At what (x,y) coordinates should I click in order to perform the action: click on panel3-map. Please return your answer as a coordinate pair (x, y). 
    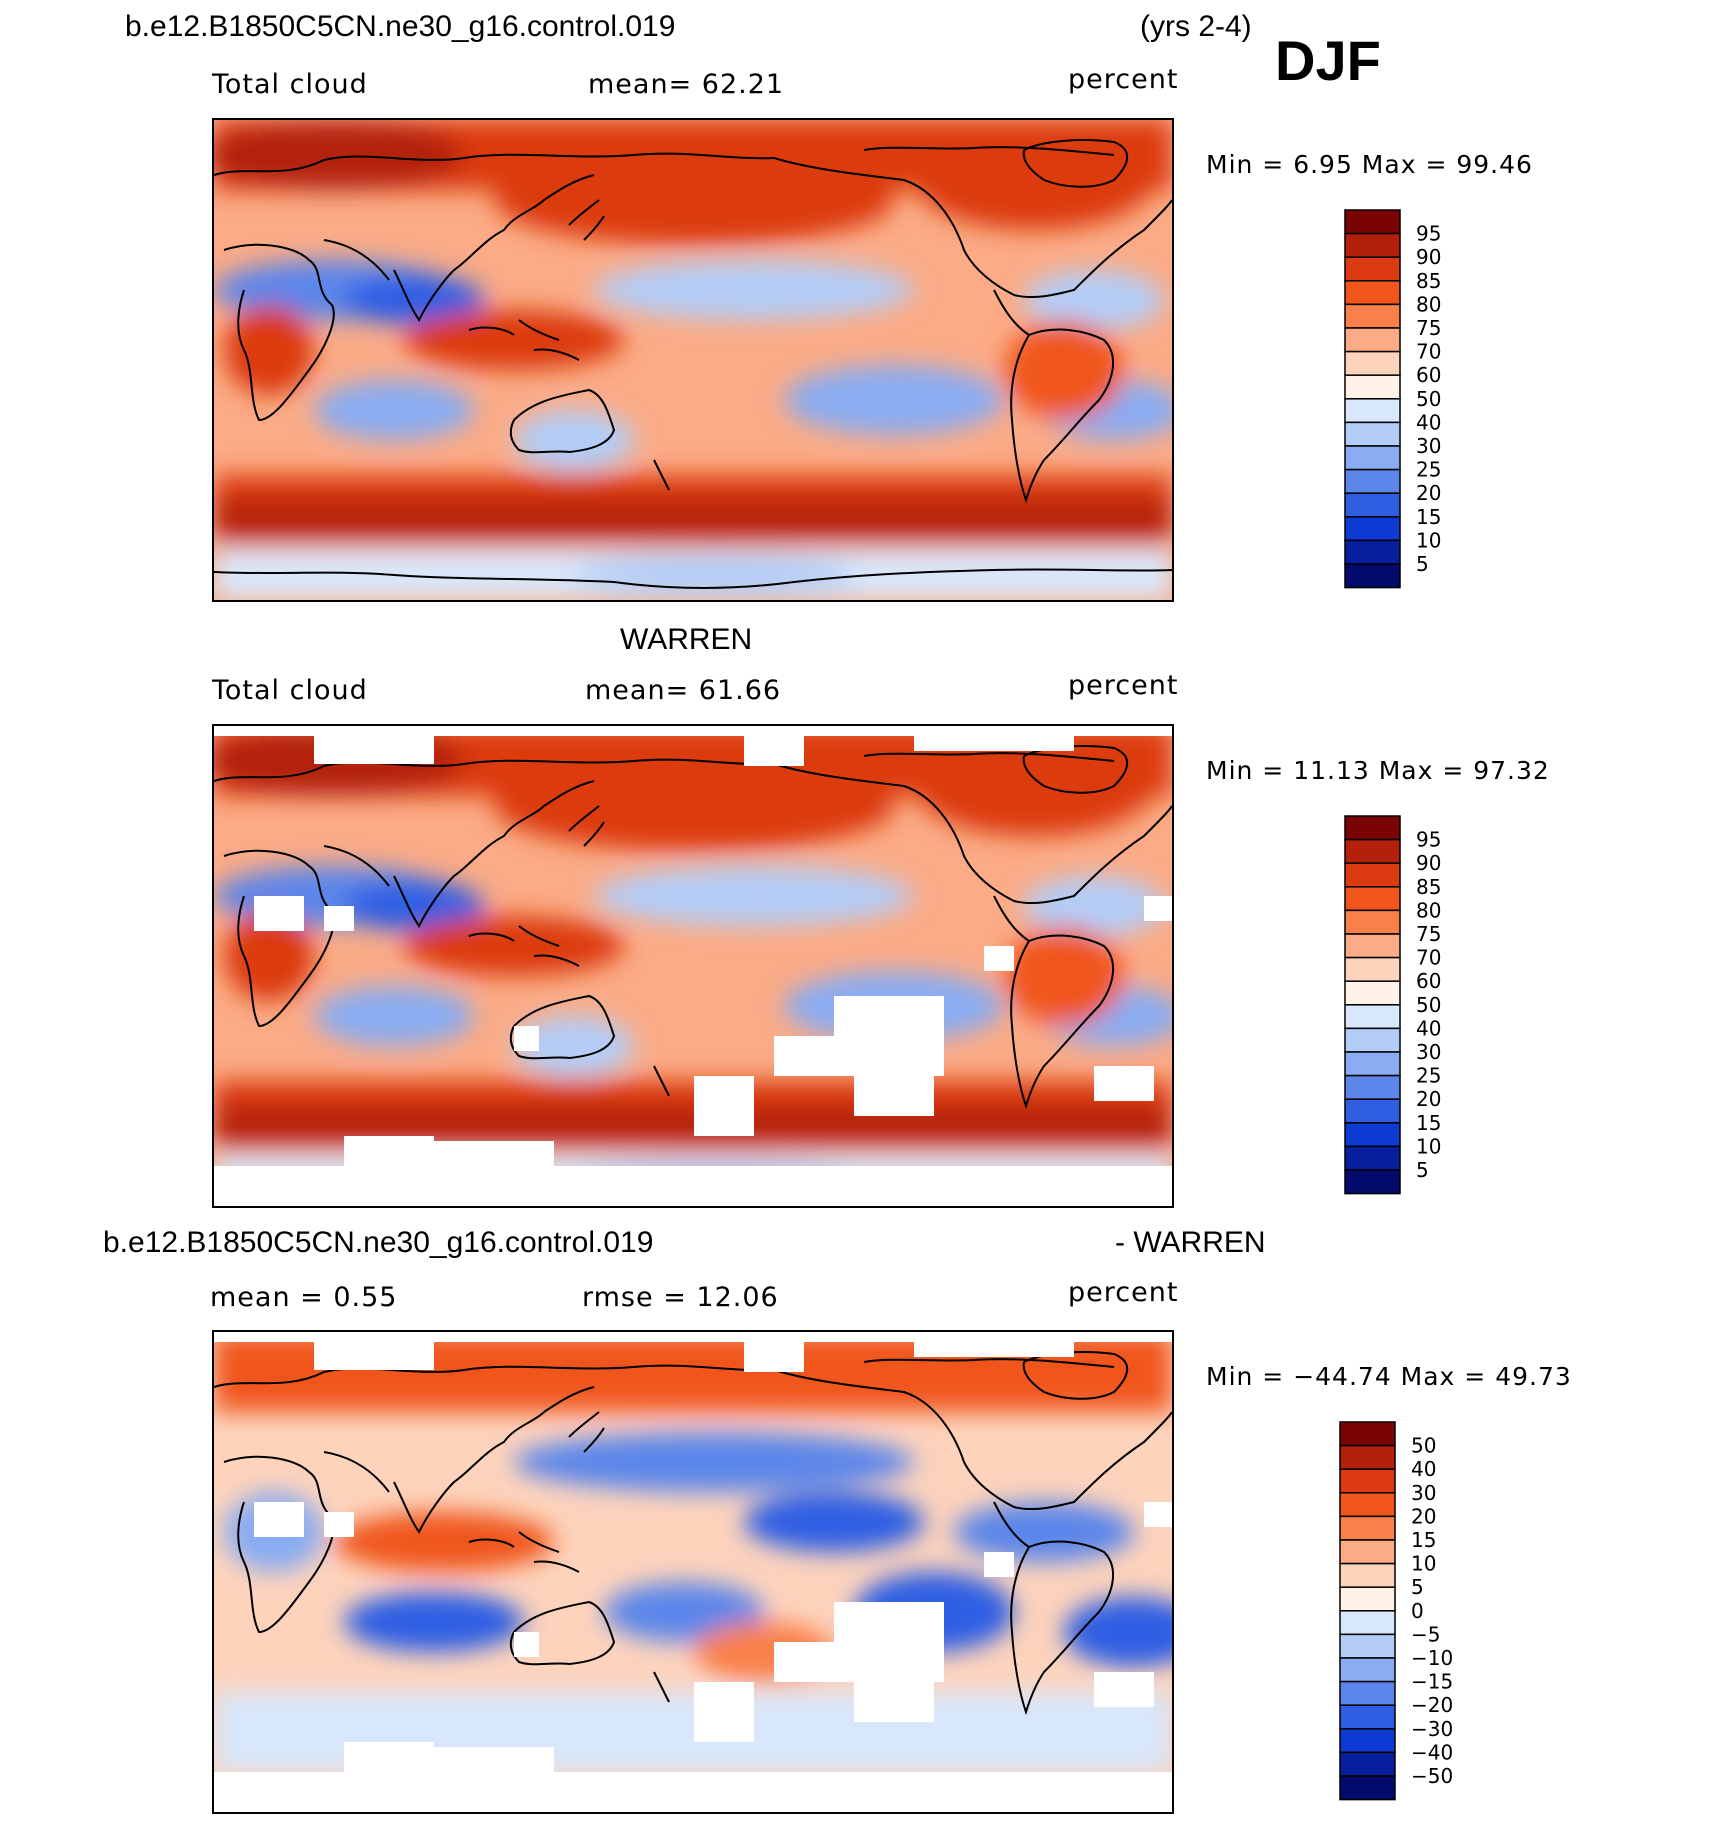
    Looking at the image, I should click on (693, 1572).